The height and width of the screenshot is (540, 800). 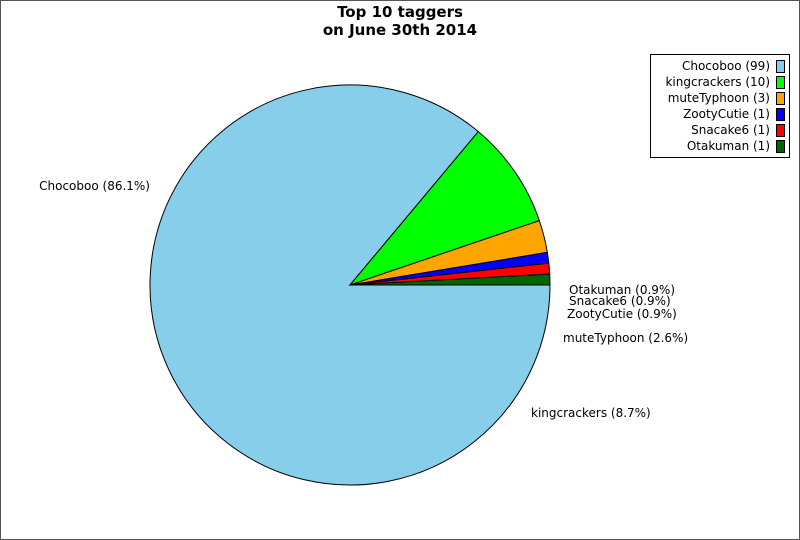 I want to click on legend-label: Chocoboo (99), so click(x=725, y=66).